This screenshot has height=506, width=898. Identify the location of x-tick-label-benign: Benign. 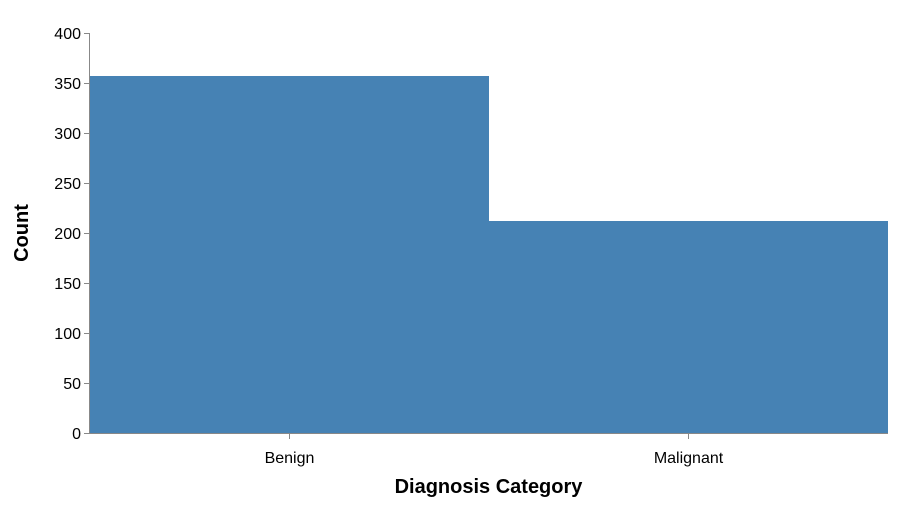
(290, 458).